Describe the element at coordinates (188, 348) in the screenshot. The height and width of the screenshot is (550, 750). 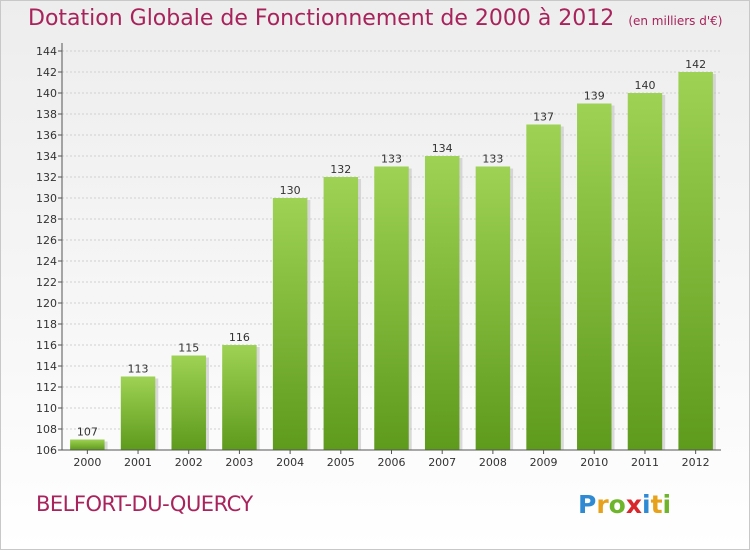
I see `data-label: 115` at that location.